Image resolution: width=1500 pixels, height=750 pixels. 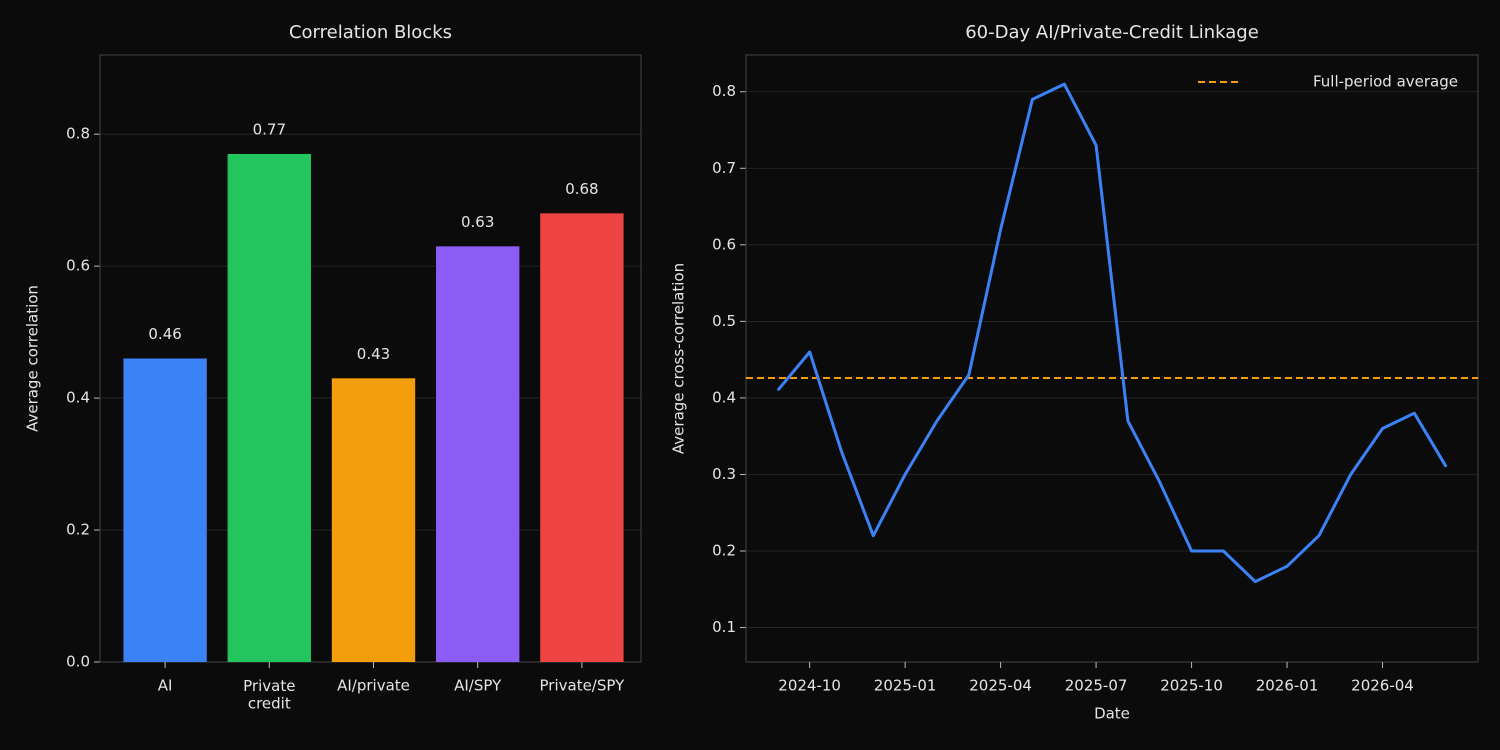 What do you see at coordinates (583, 686) in the screenshot?
I see `x-tick-label: Private/SPY` at bounding box center [583, 686].